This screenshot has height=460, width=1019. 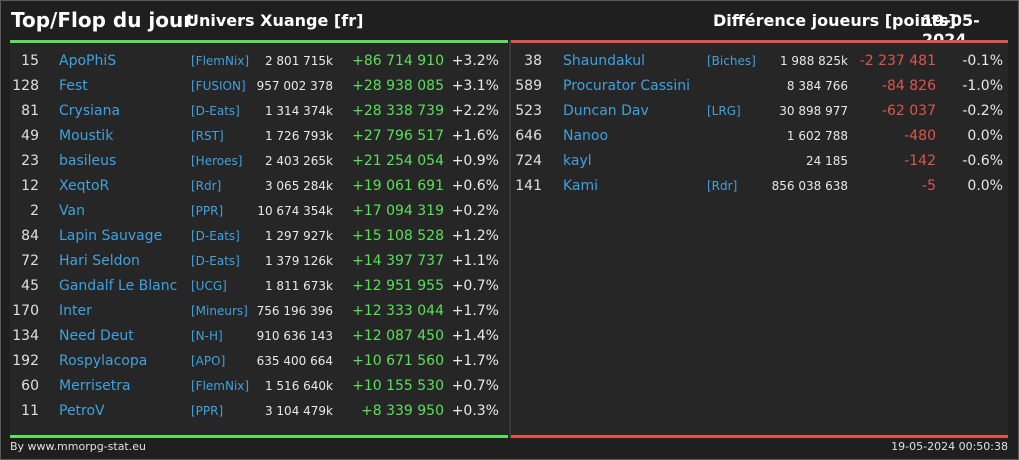 What do you see at coordinates (759, 161) in the screenshot?
I see `list-row: 724 kayl 24 185 -142 -0.6%` at bounding box center [759, 161].